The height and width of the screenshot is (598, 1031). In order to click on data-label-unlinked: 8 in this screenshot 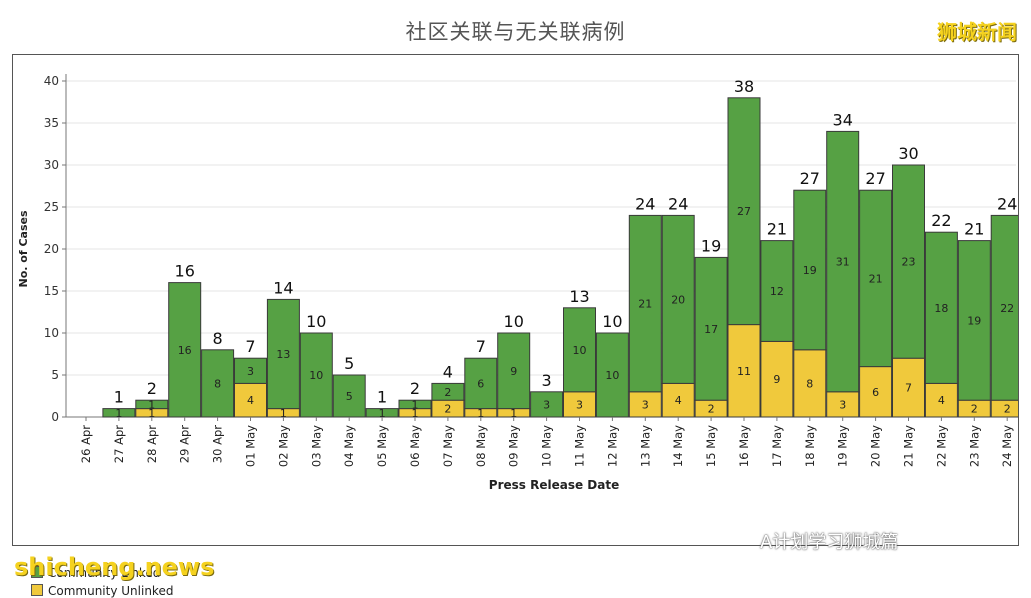, I will do `click(809, 383)`.